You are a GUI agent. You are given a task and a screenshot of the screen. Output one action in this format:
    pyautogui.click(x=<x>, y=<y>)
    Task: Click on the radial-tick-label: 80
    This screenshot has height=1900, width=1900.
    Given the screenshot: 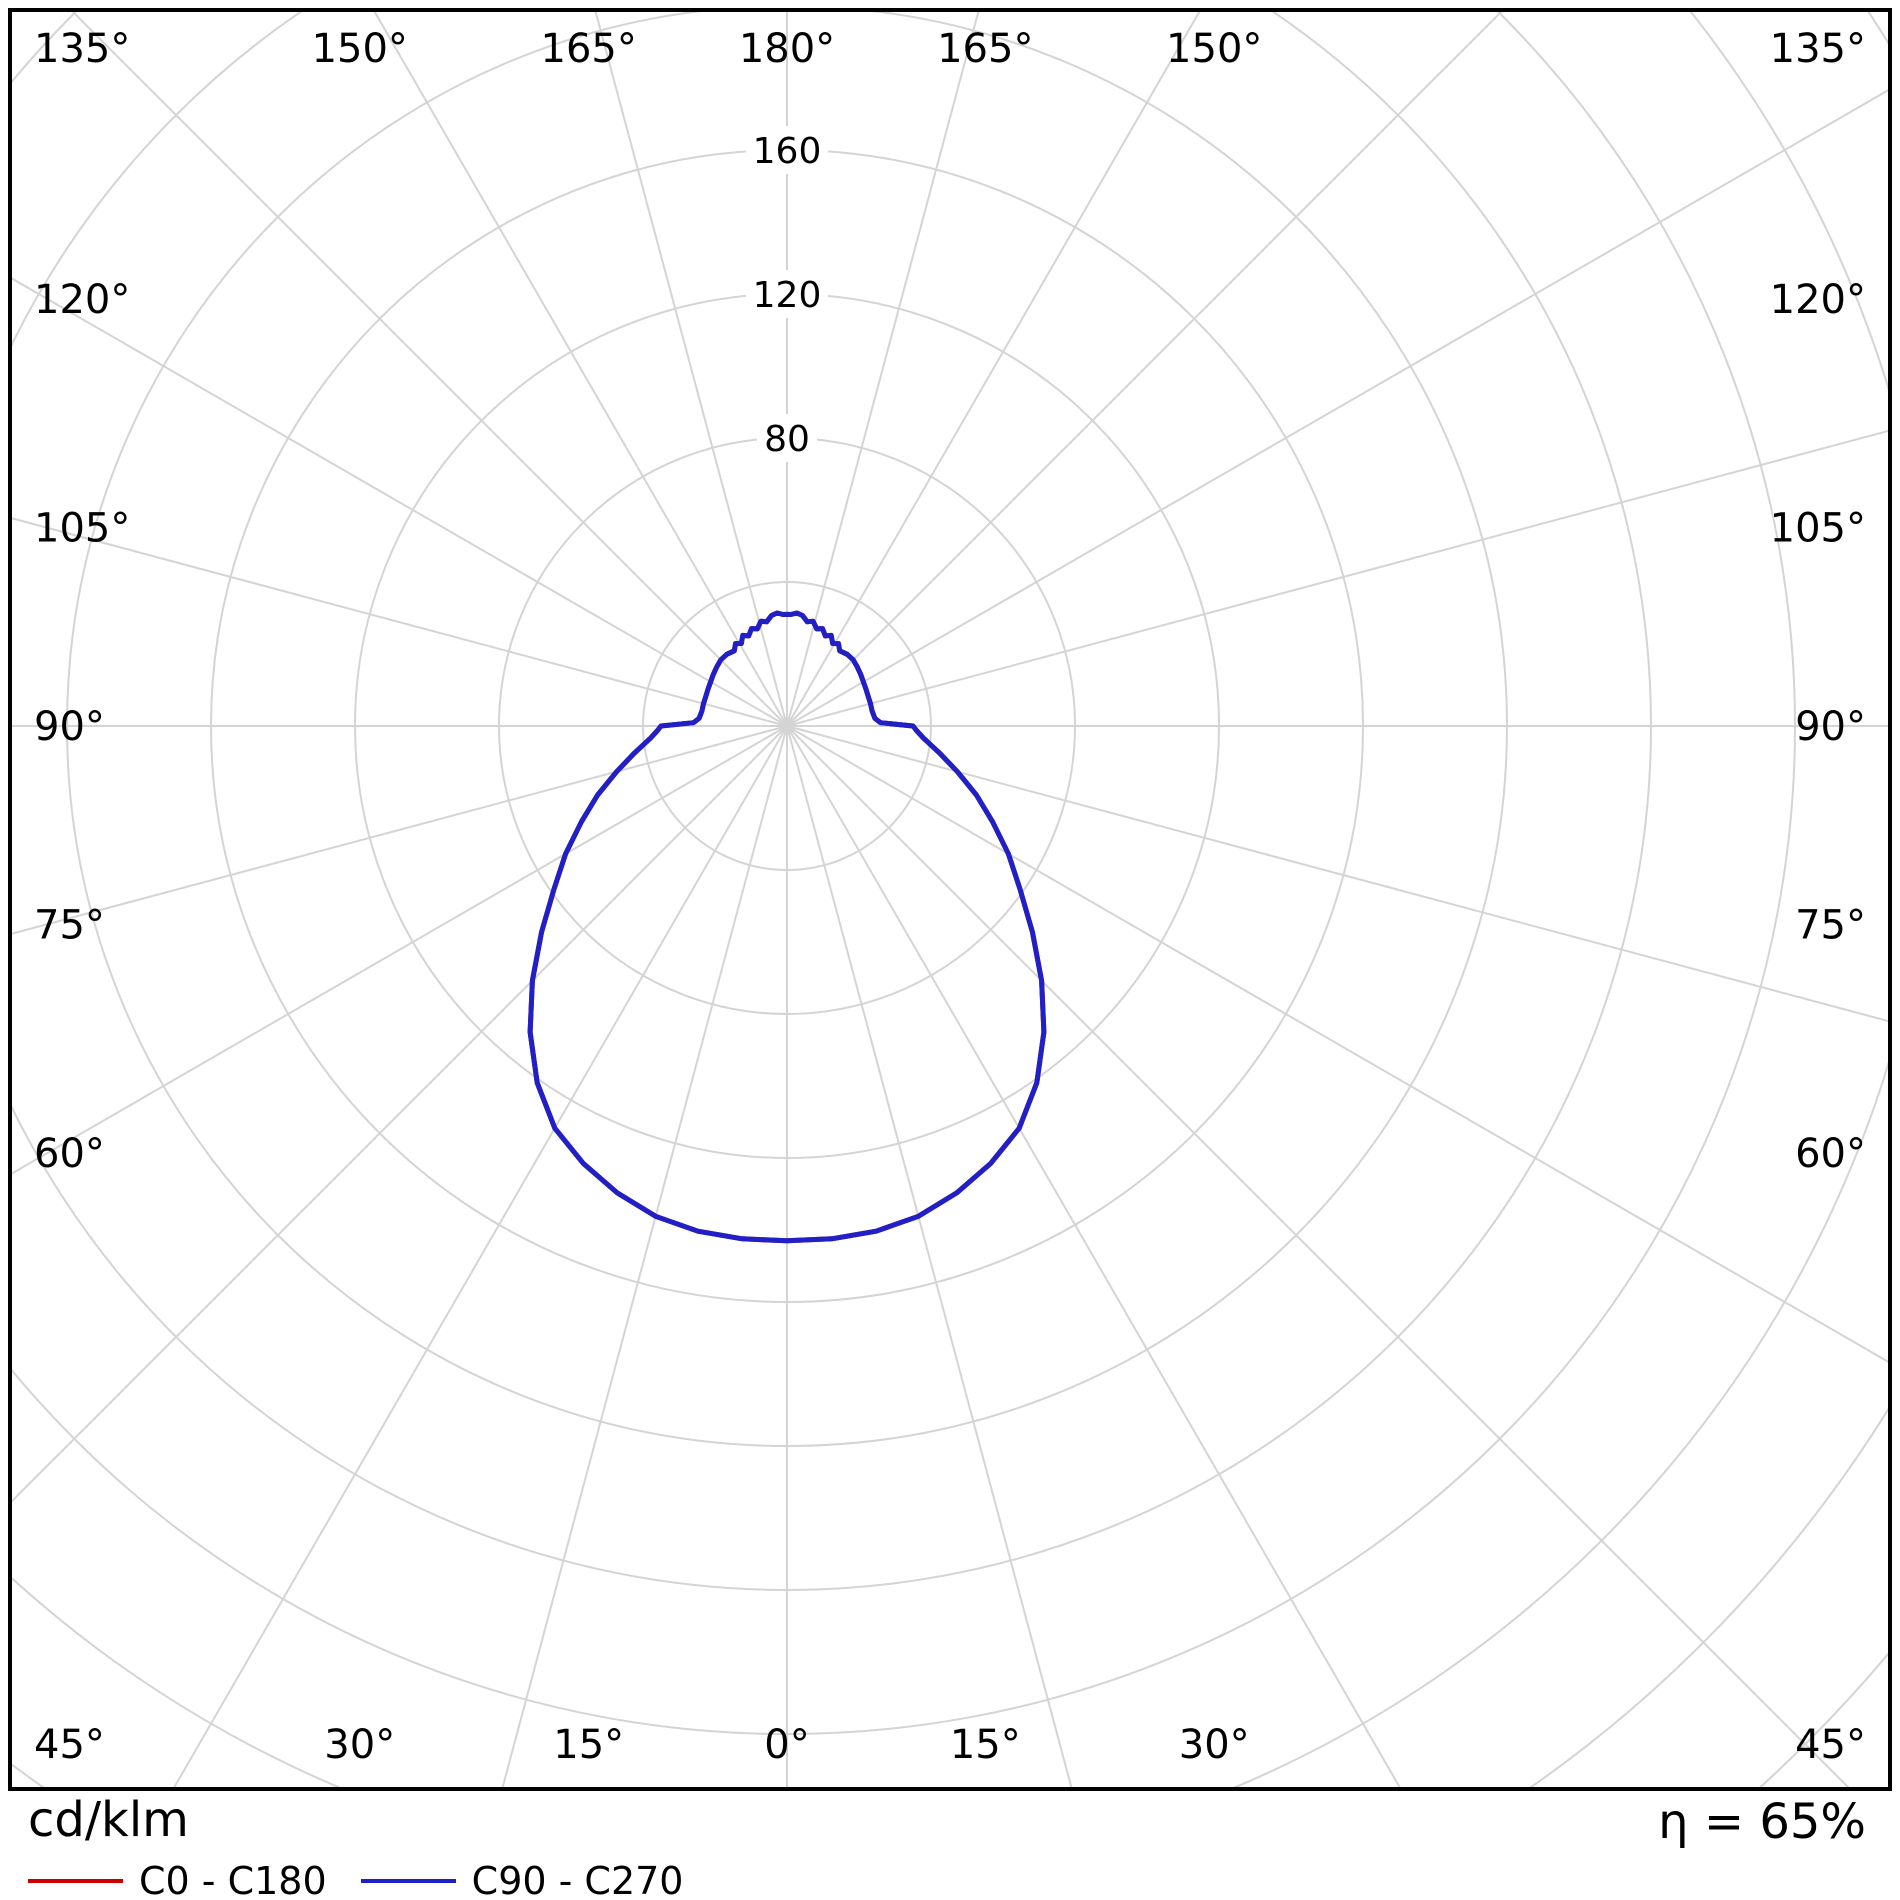 What is the action you would take?
    pyautogui.click(x=787, y=439)
    